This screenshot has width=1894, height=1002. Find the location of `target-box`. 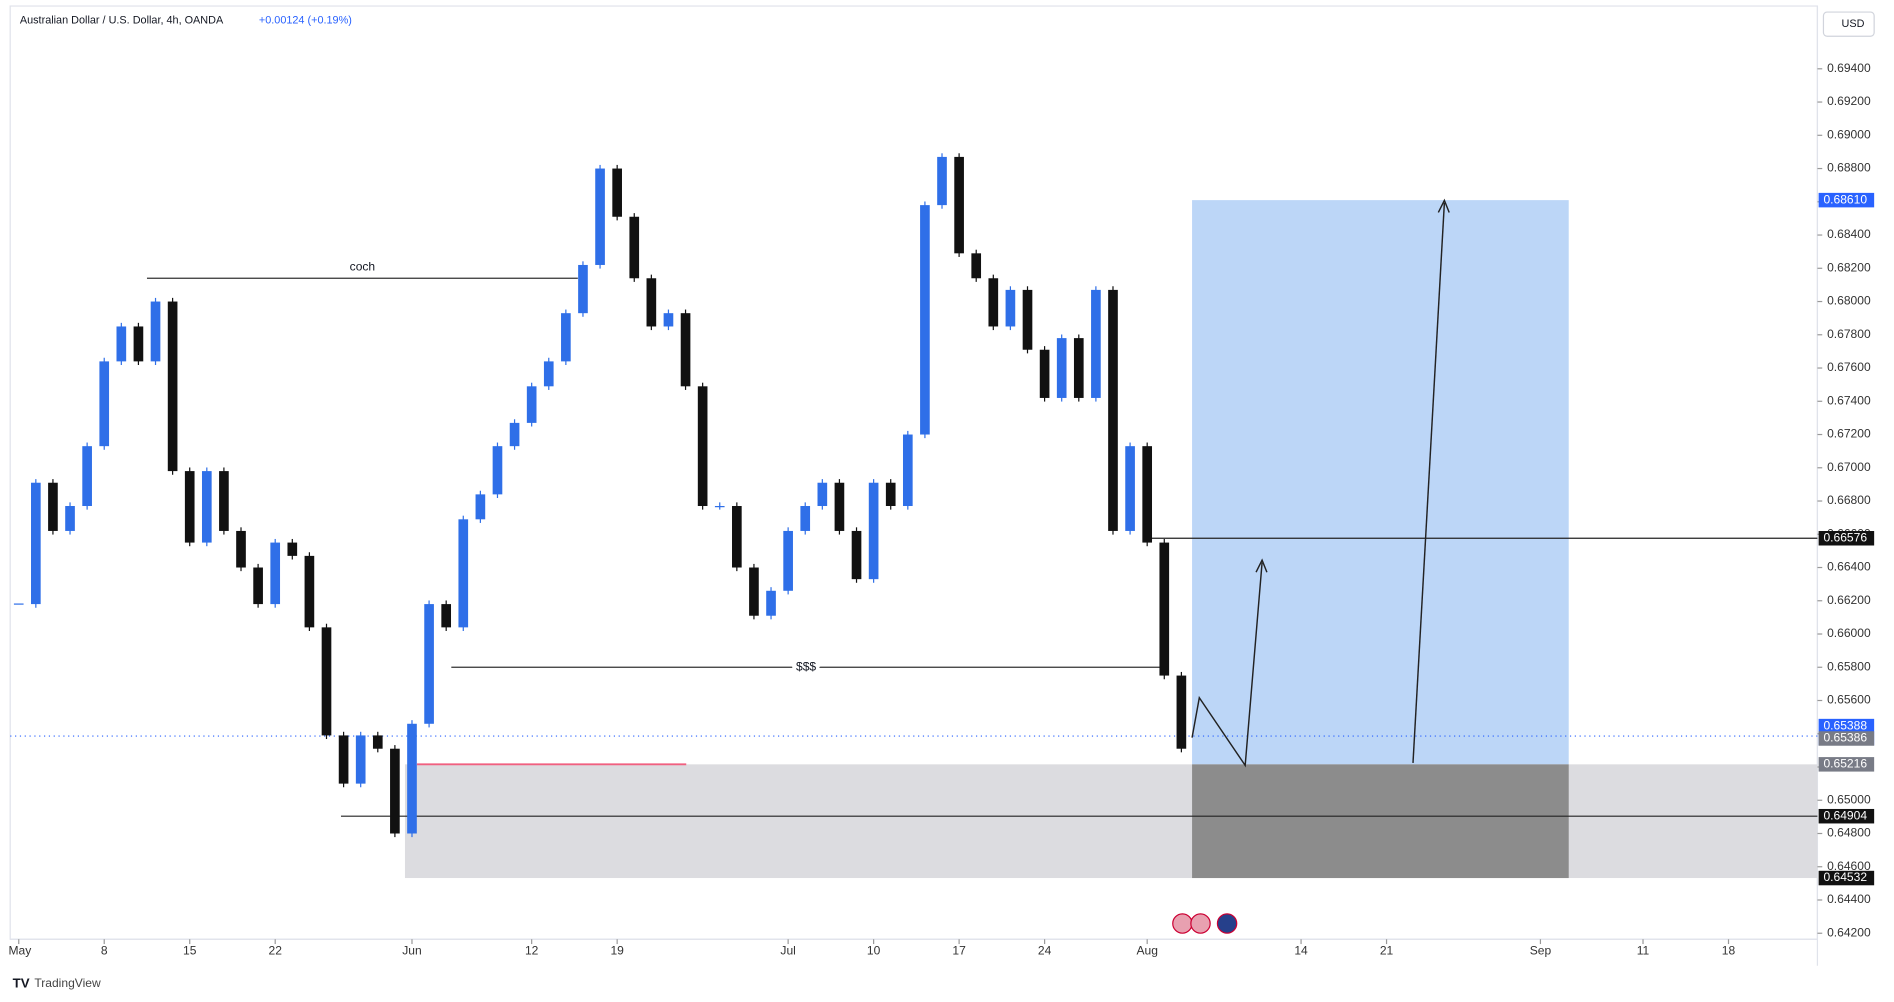

target-box is located at coordinates (1380, 482).